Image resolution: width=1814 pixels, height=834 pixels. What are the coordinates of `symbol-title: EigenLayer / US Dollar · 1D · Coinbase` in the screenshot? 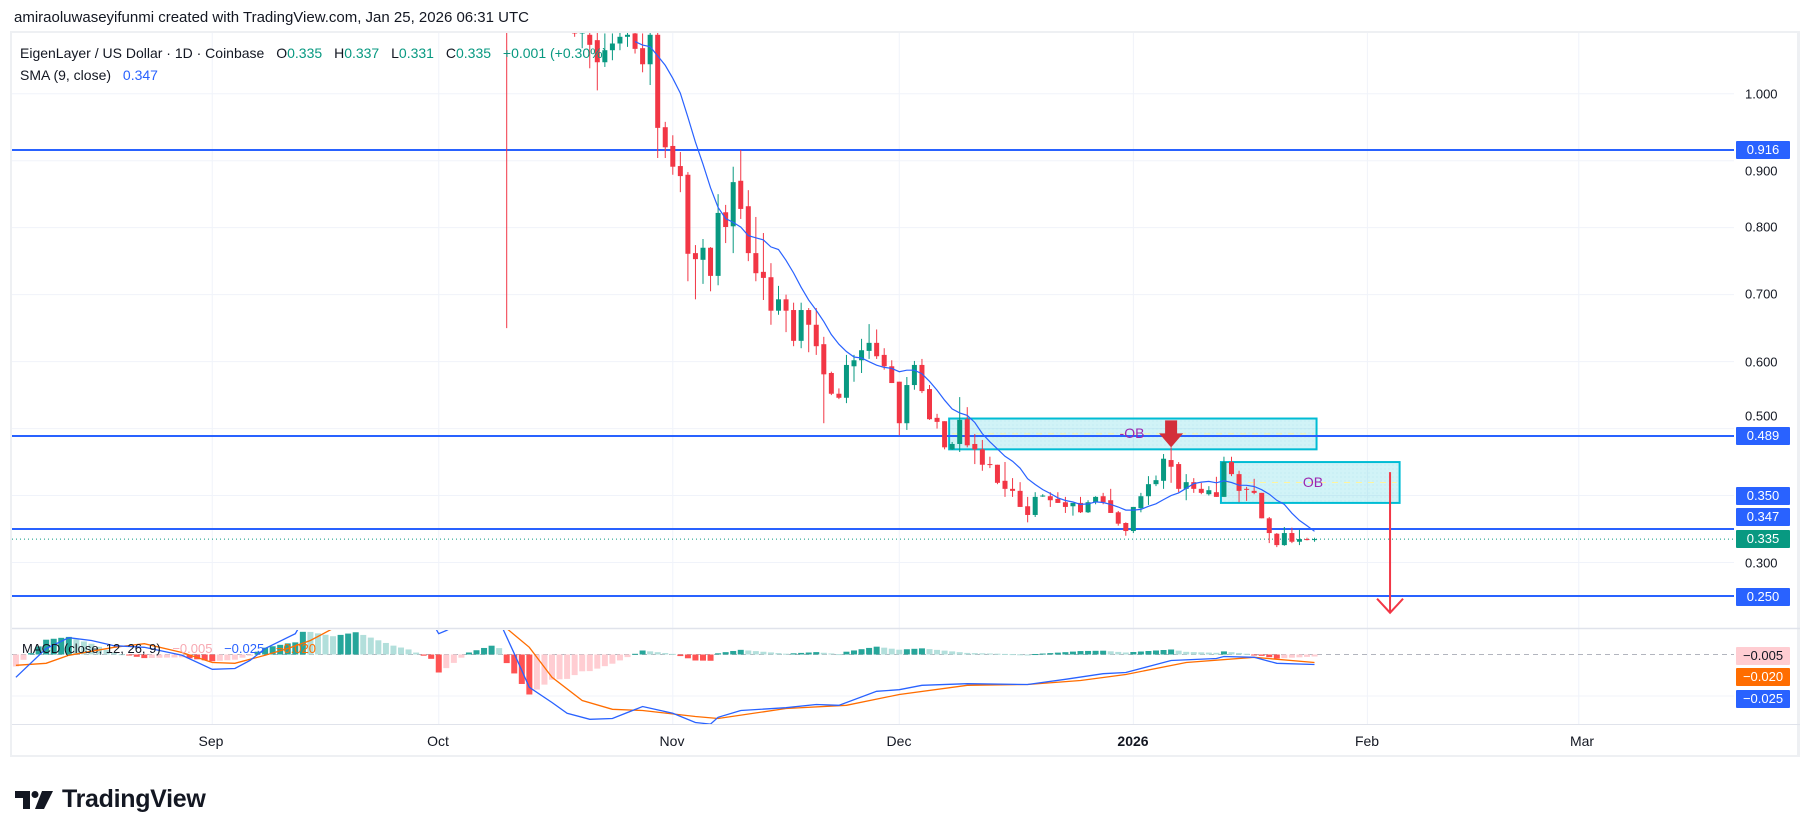 It's located at (142, 53).